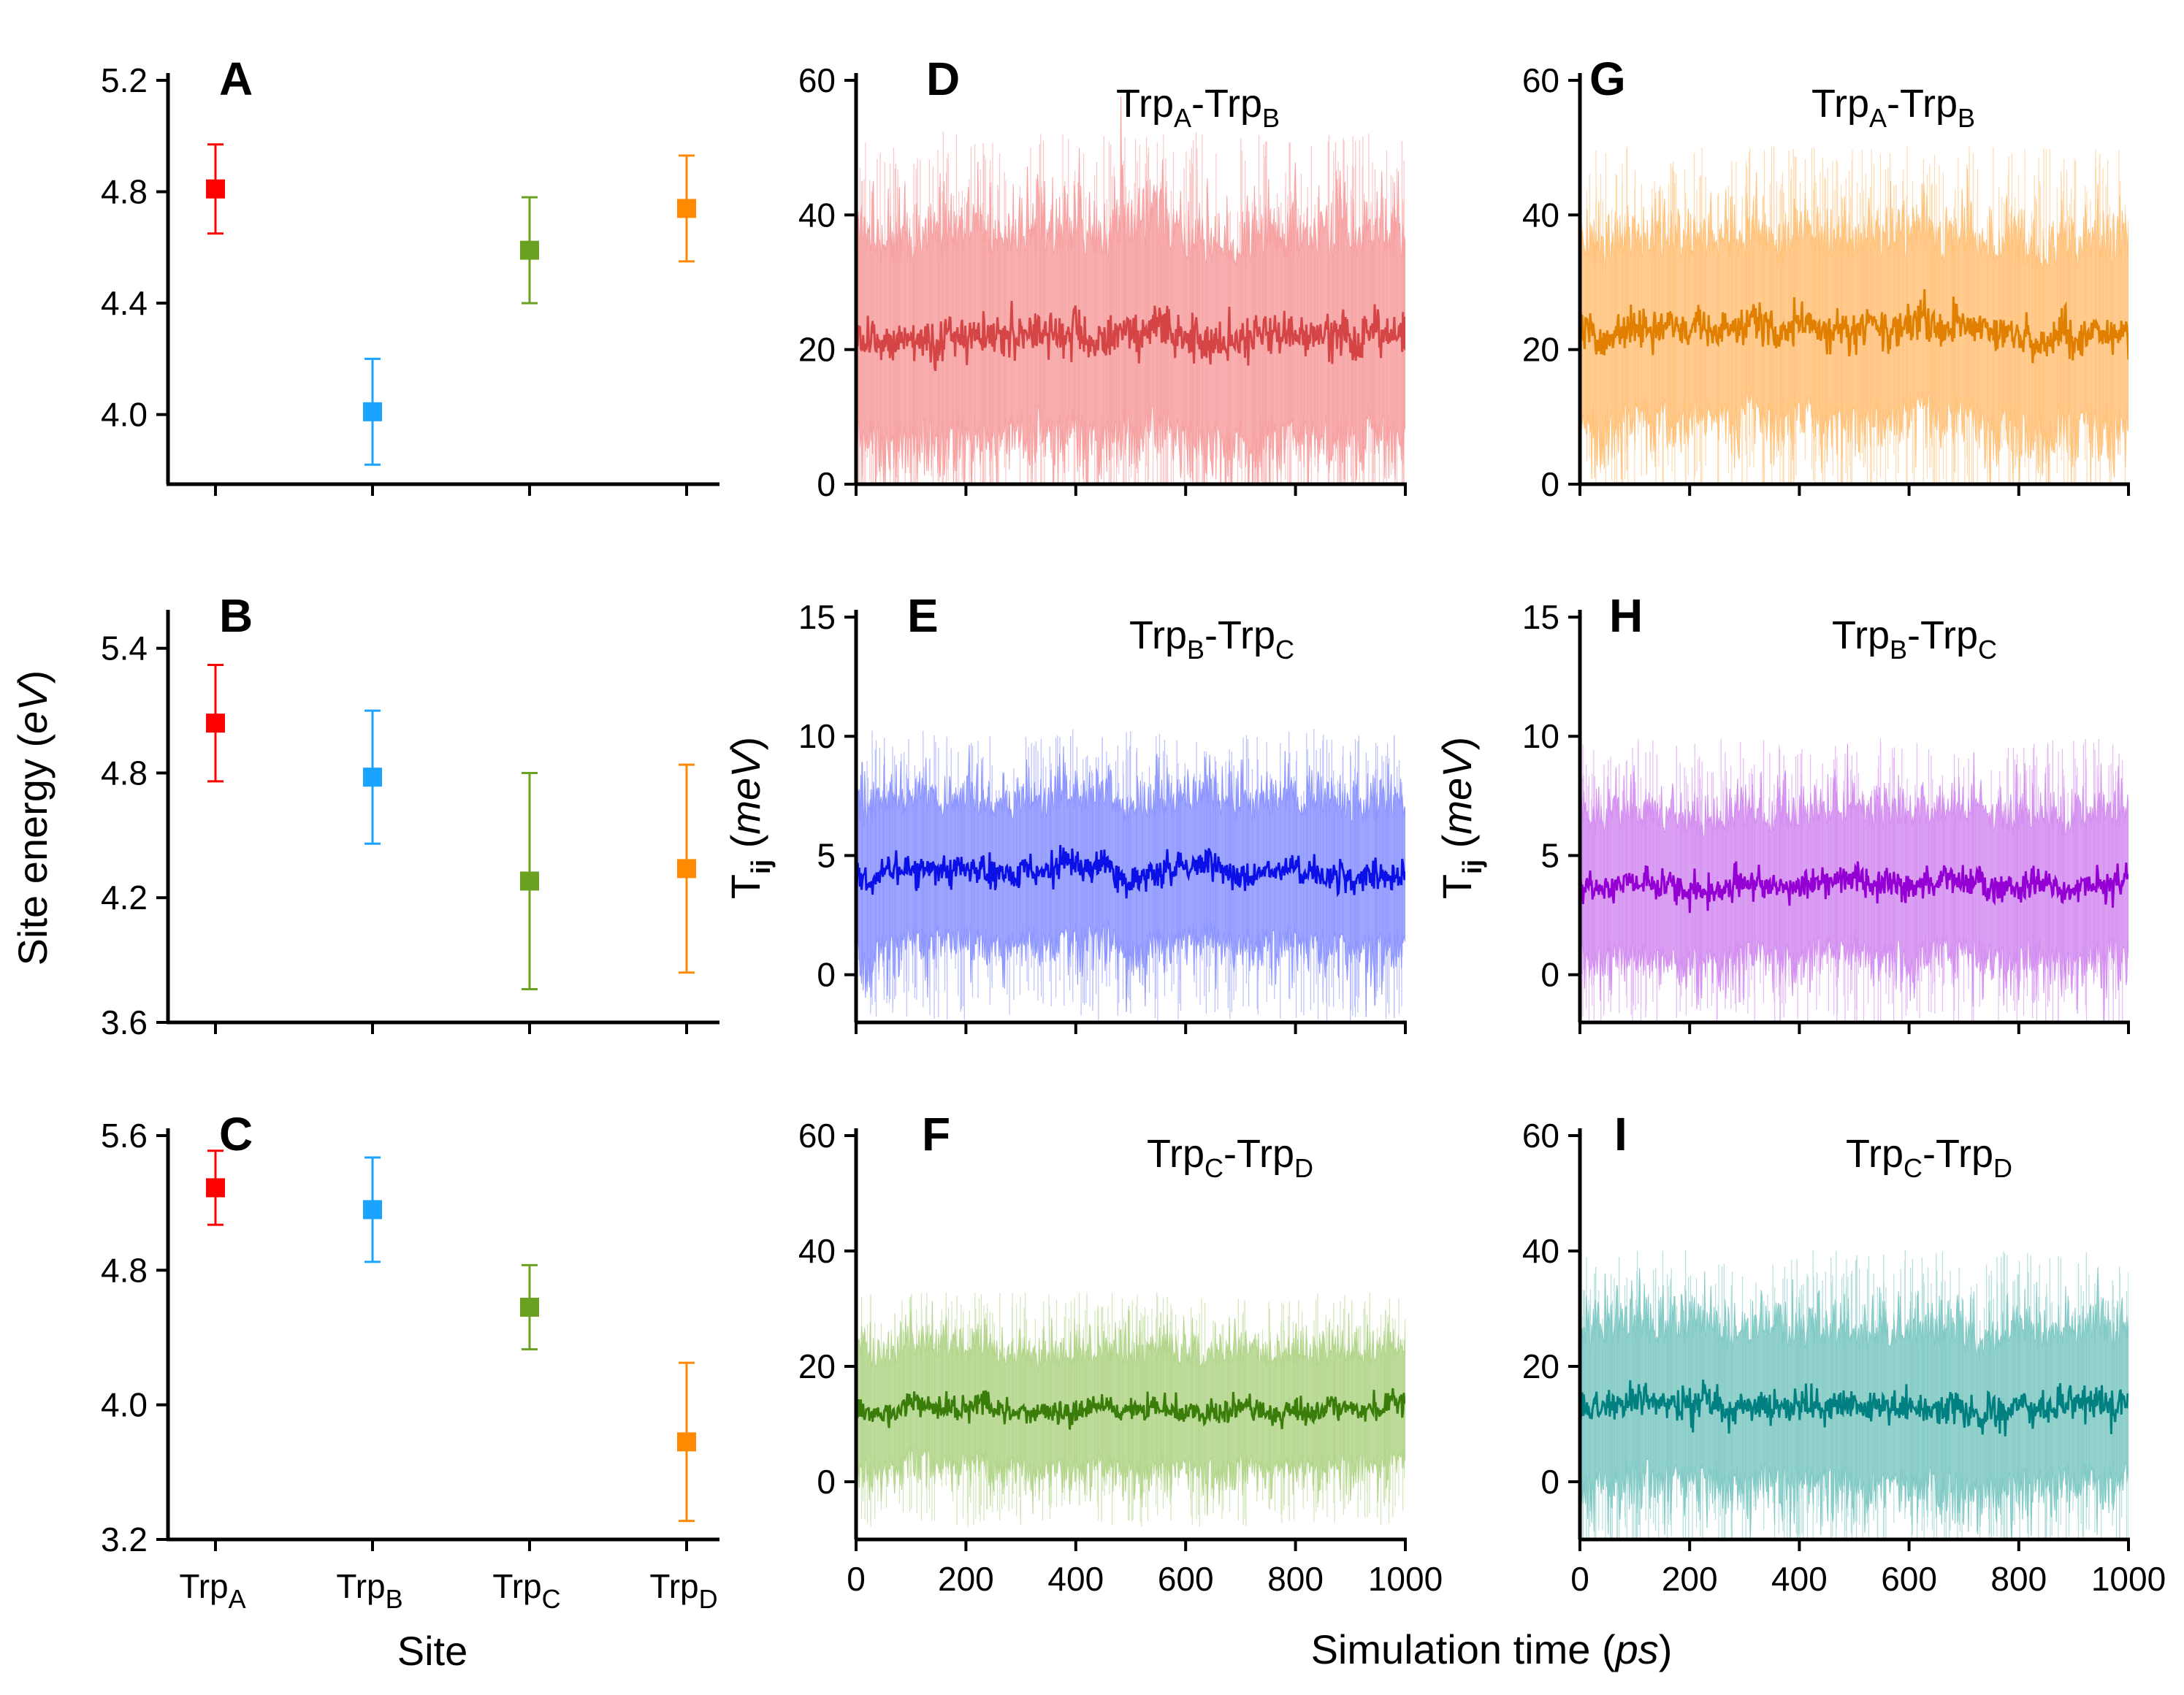  What do you see at coordinates (936, 1134) in the screenshot?
I see `panel-label: F` at bounding box center [936, 1134].